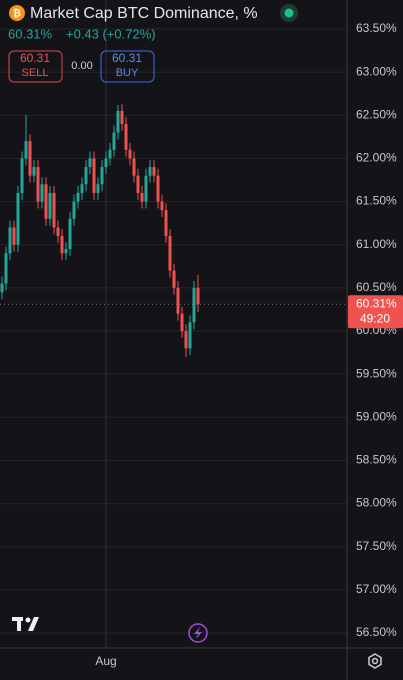  I want to click on x-tick-label: Aug, so click(105, 661).